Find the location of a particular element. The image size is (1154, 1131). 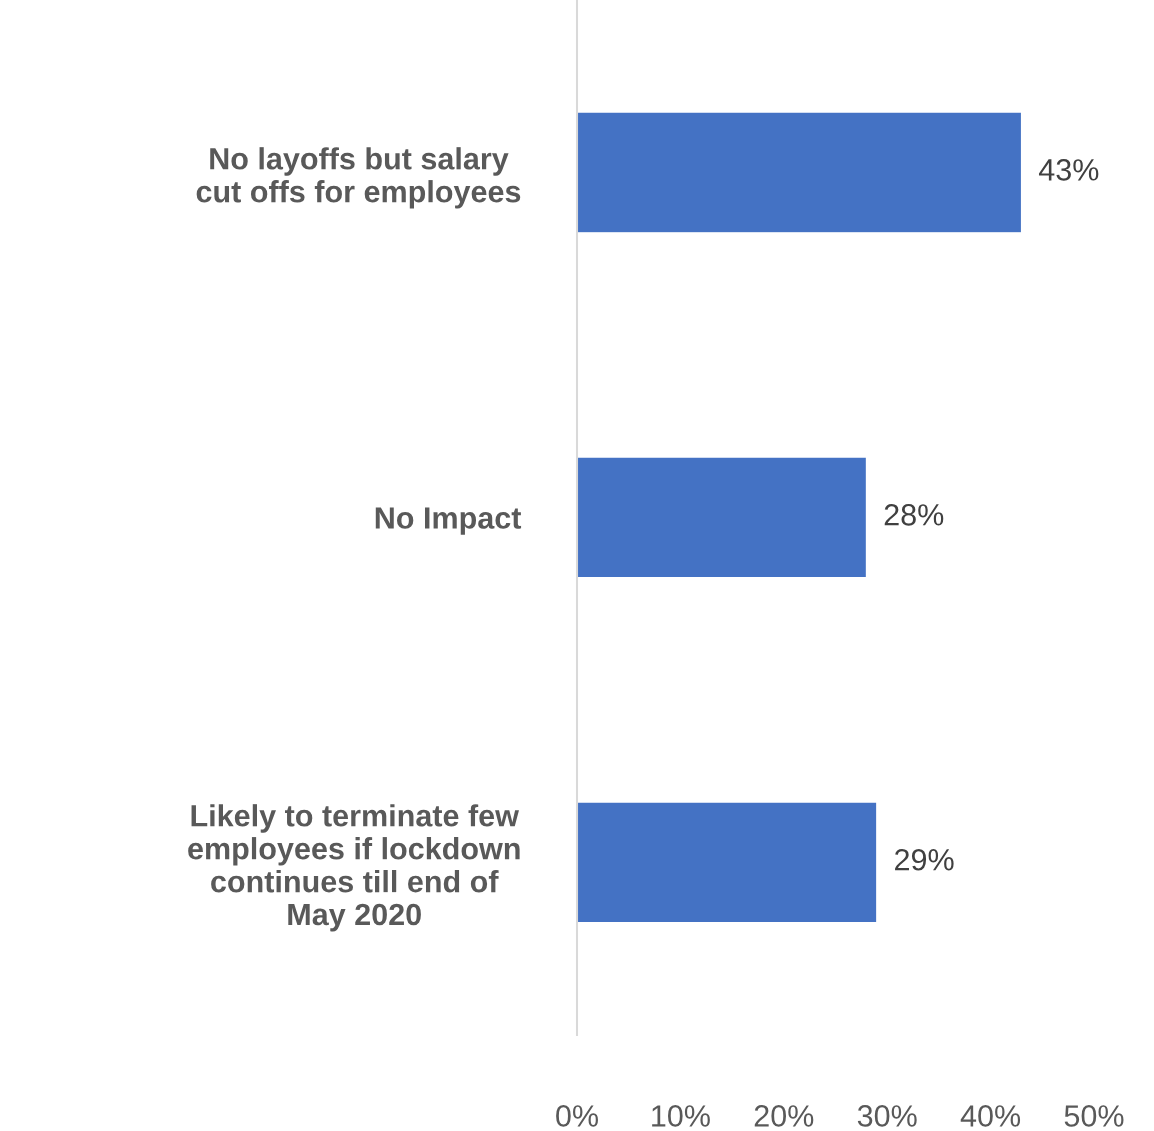

y-tick-label: No Impact is located at coordinates (448, 521).